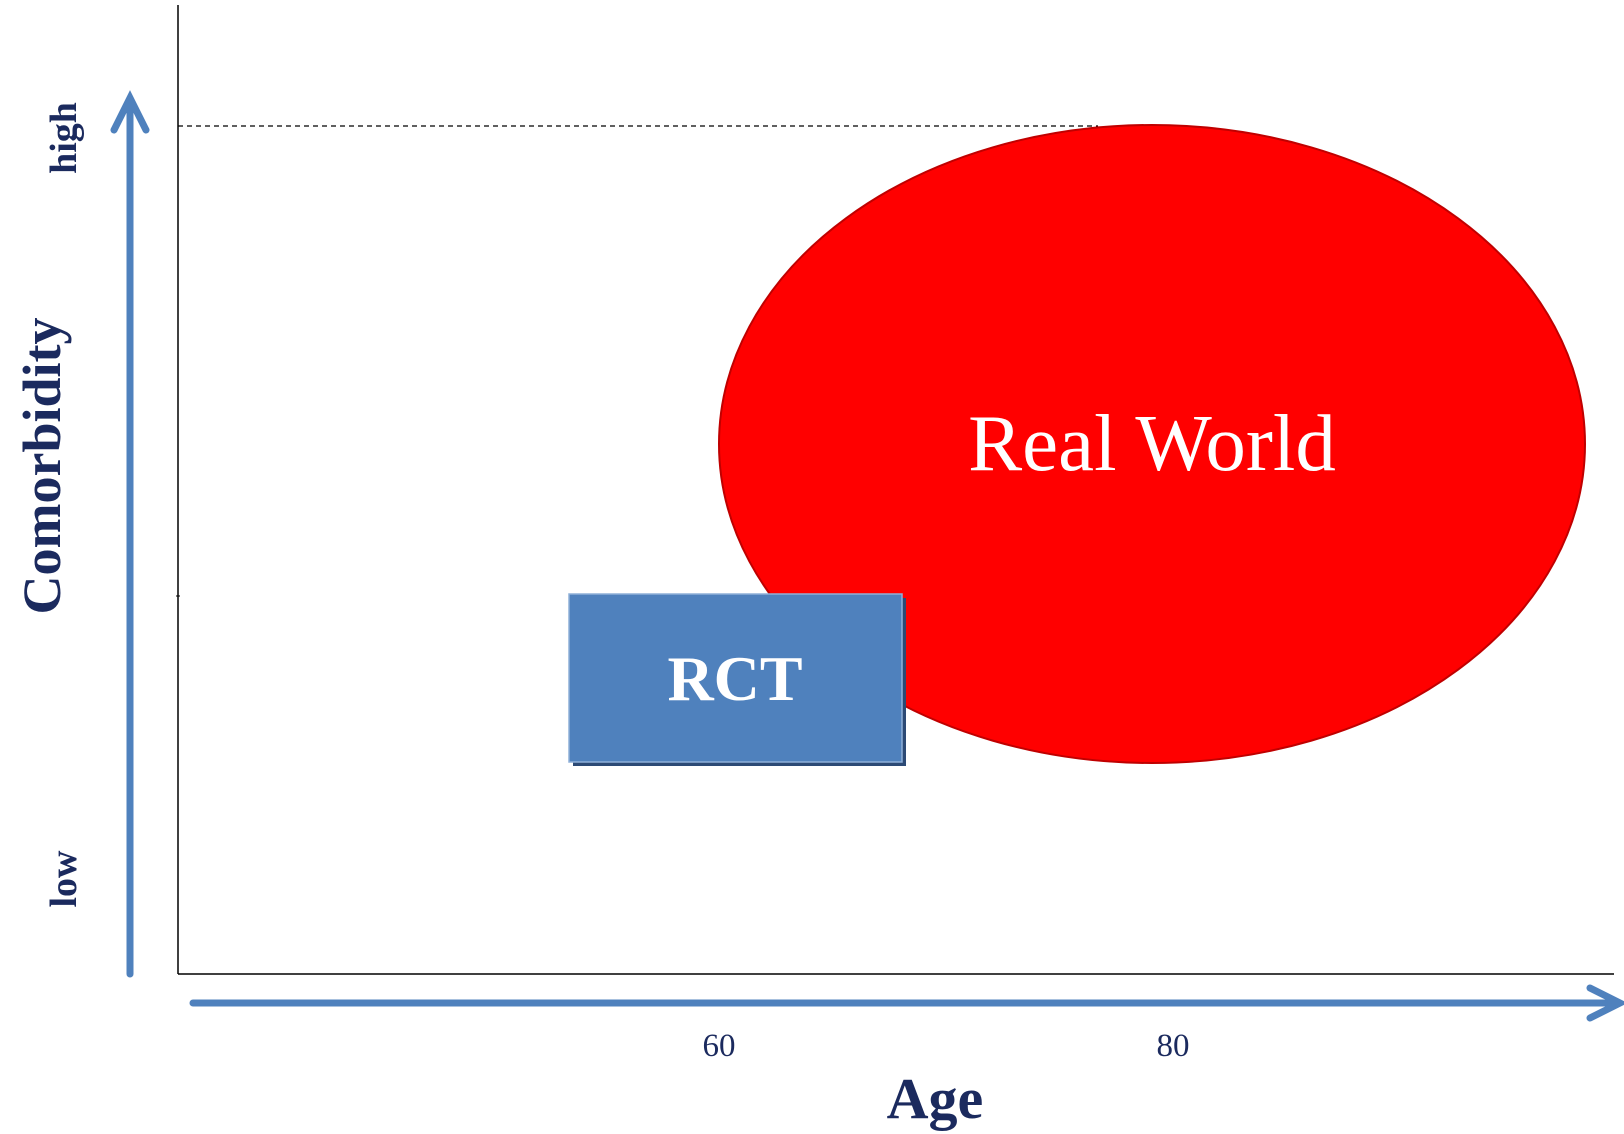  I want to click on x-arrow, so click(906, 1003).